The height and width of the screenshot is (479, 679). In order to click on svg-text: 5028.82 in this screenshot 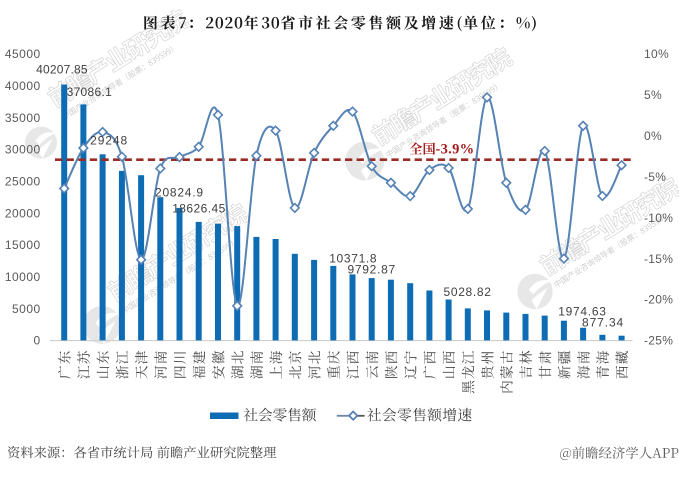, I will do `click(468, 292)`.